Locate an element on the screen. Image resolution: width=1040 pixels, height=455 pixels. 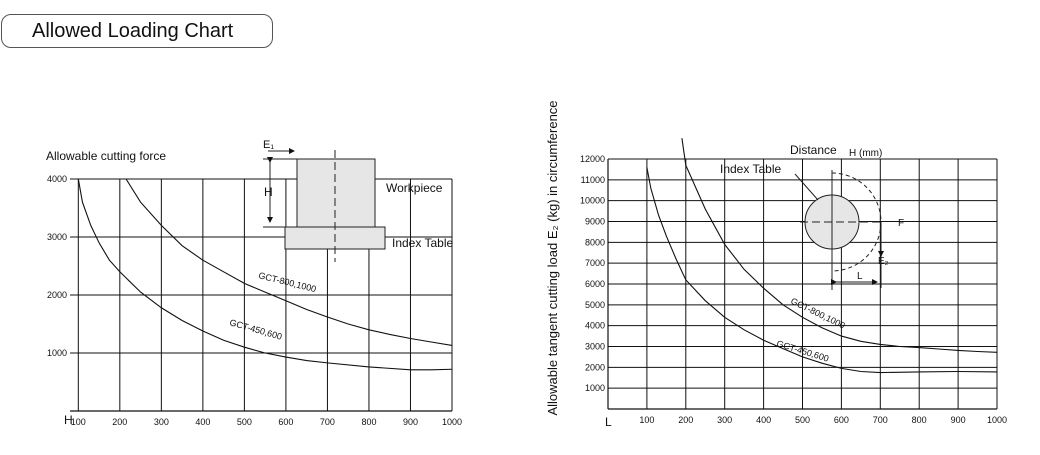
workpiece-block is located at coordinates (336, 193).